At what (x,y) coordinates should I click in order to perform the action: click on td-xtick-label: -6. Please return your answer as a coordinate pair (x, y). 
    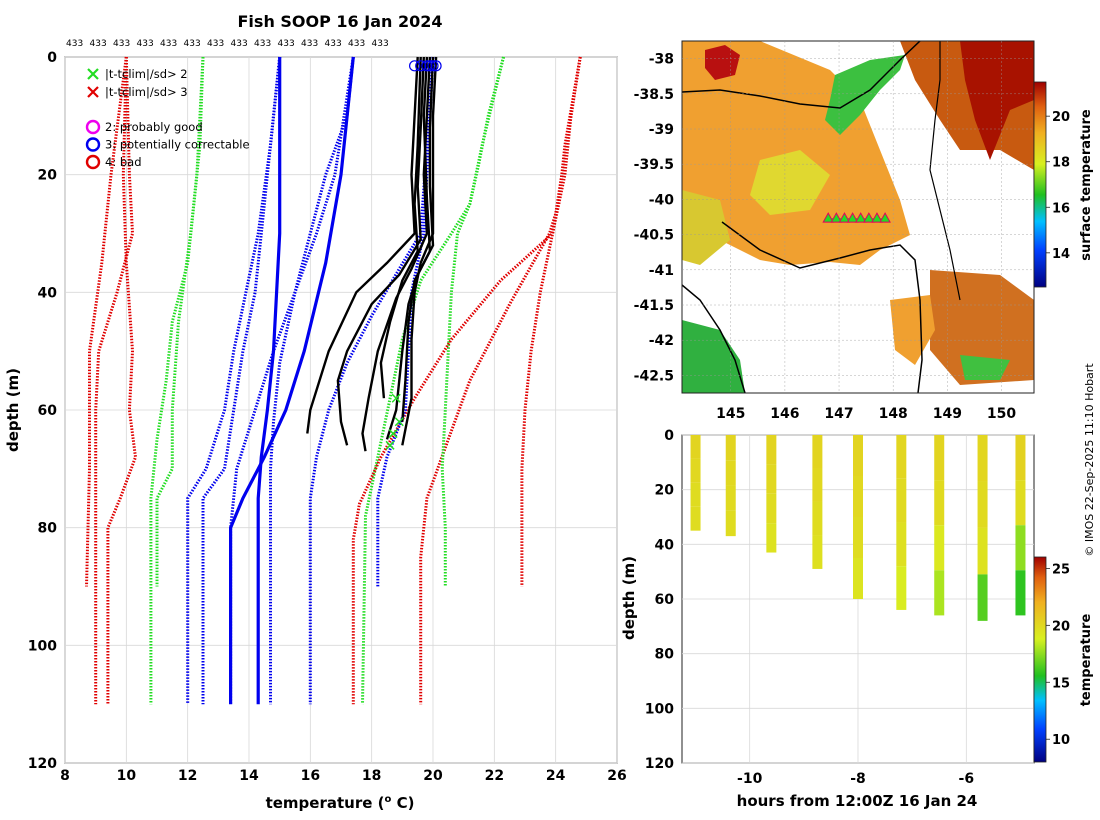
    Looking at the image, I should click on (967, 779).